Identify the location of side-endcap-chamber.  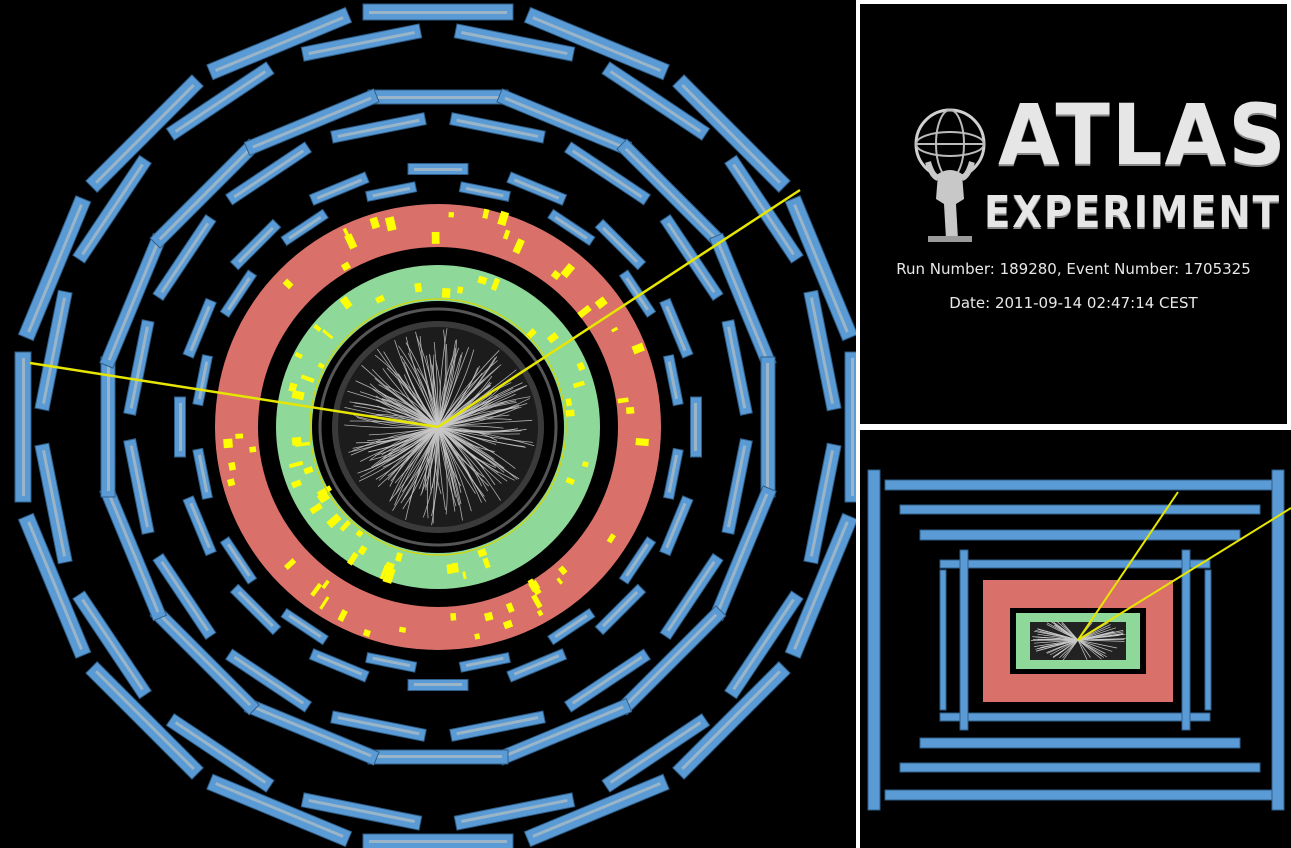
(1278, 640).